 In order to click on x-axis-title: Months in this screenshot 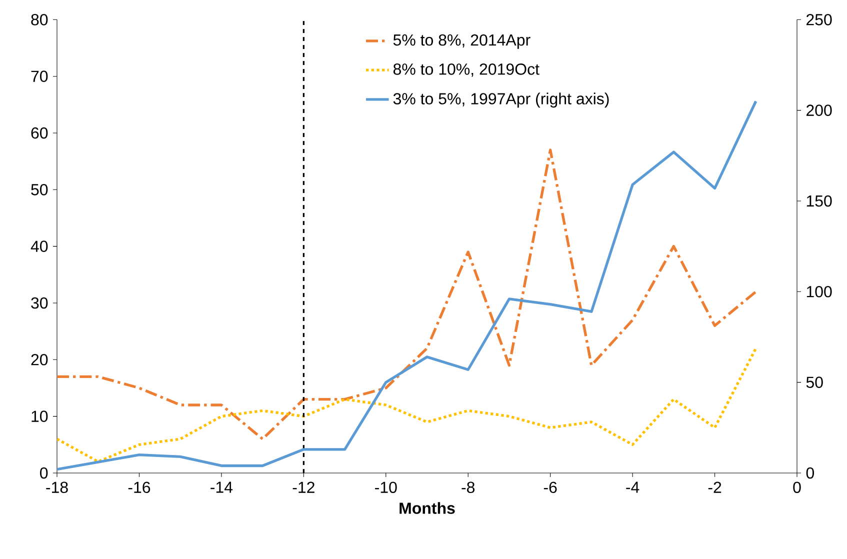, I will do `click(427, 508)`.